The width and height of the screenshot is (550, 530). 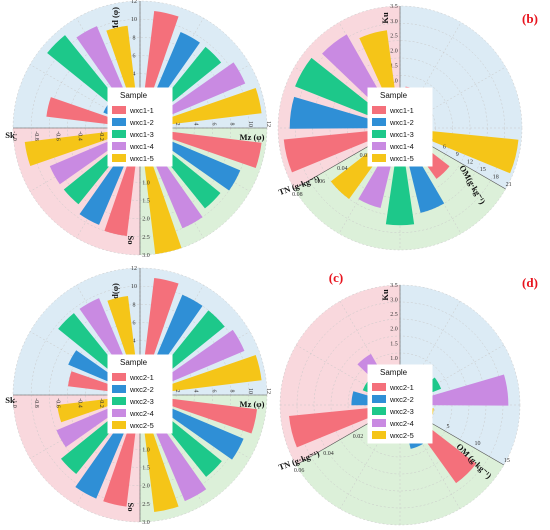 I want to click on tick-label: -0.4, so click(x=79, y=403).